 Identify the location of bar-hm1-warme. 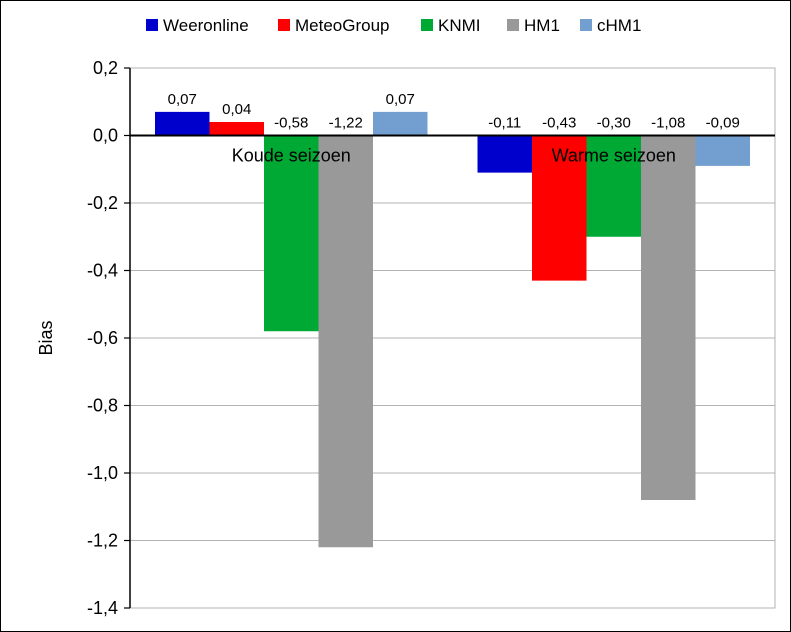
(668, 317).